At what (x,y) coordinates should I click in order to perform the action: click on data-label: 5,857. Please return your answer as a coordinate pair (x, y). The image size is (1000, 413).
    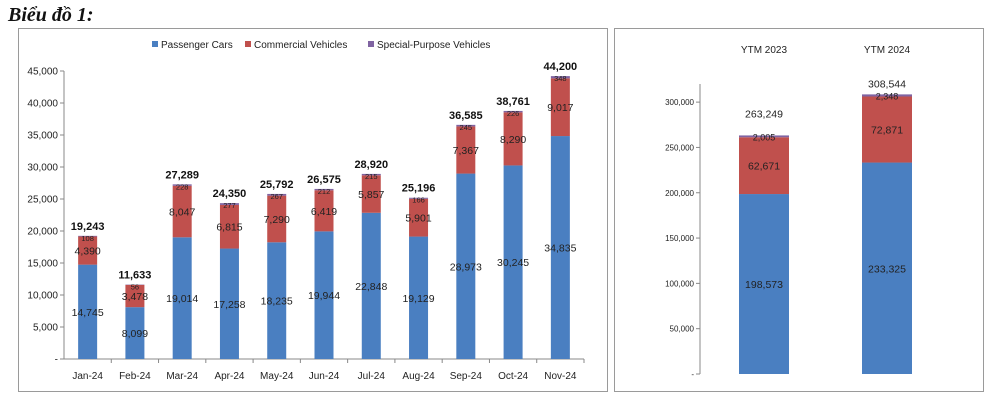
    Looking at the image, I should click on (371, 195).